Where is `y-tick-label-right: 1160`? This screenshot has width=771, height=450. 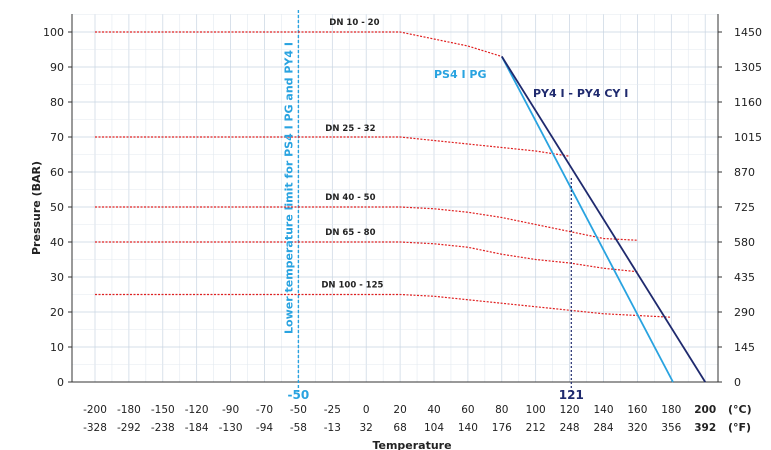 y-tick-label-right: 1160 is located at coordinates (748, 102).